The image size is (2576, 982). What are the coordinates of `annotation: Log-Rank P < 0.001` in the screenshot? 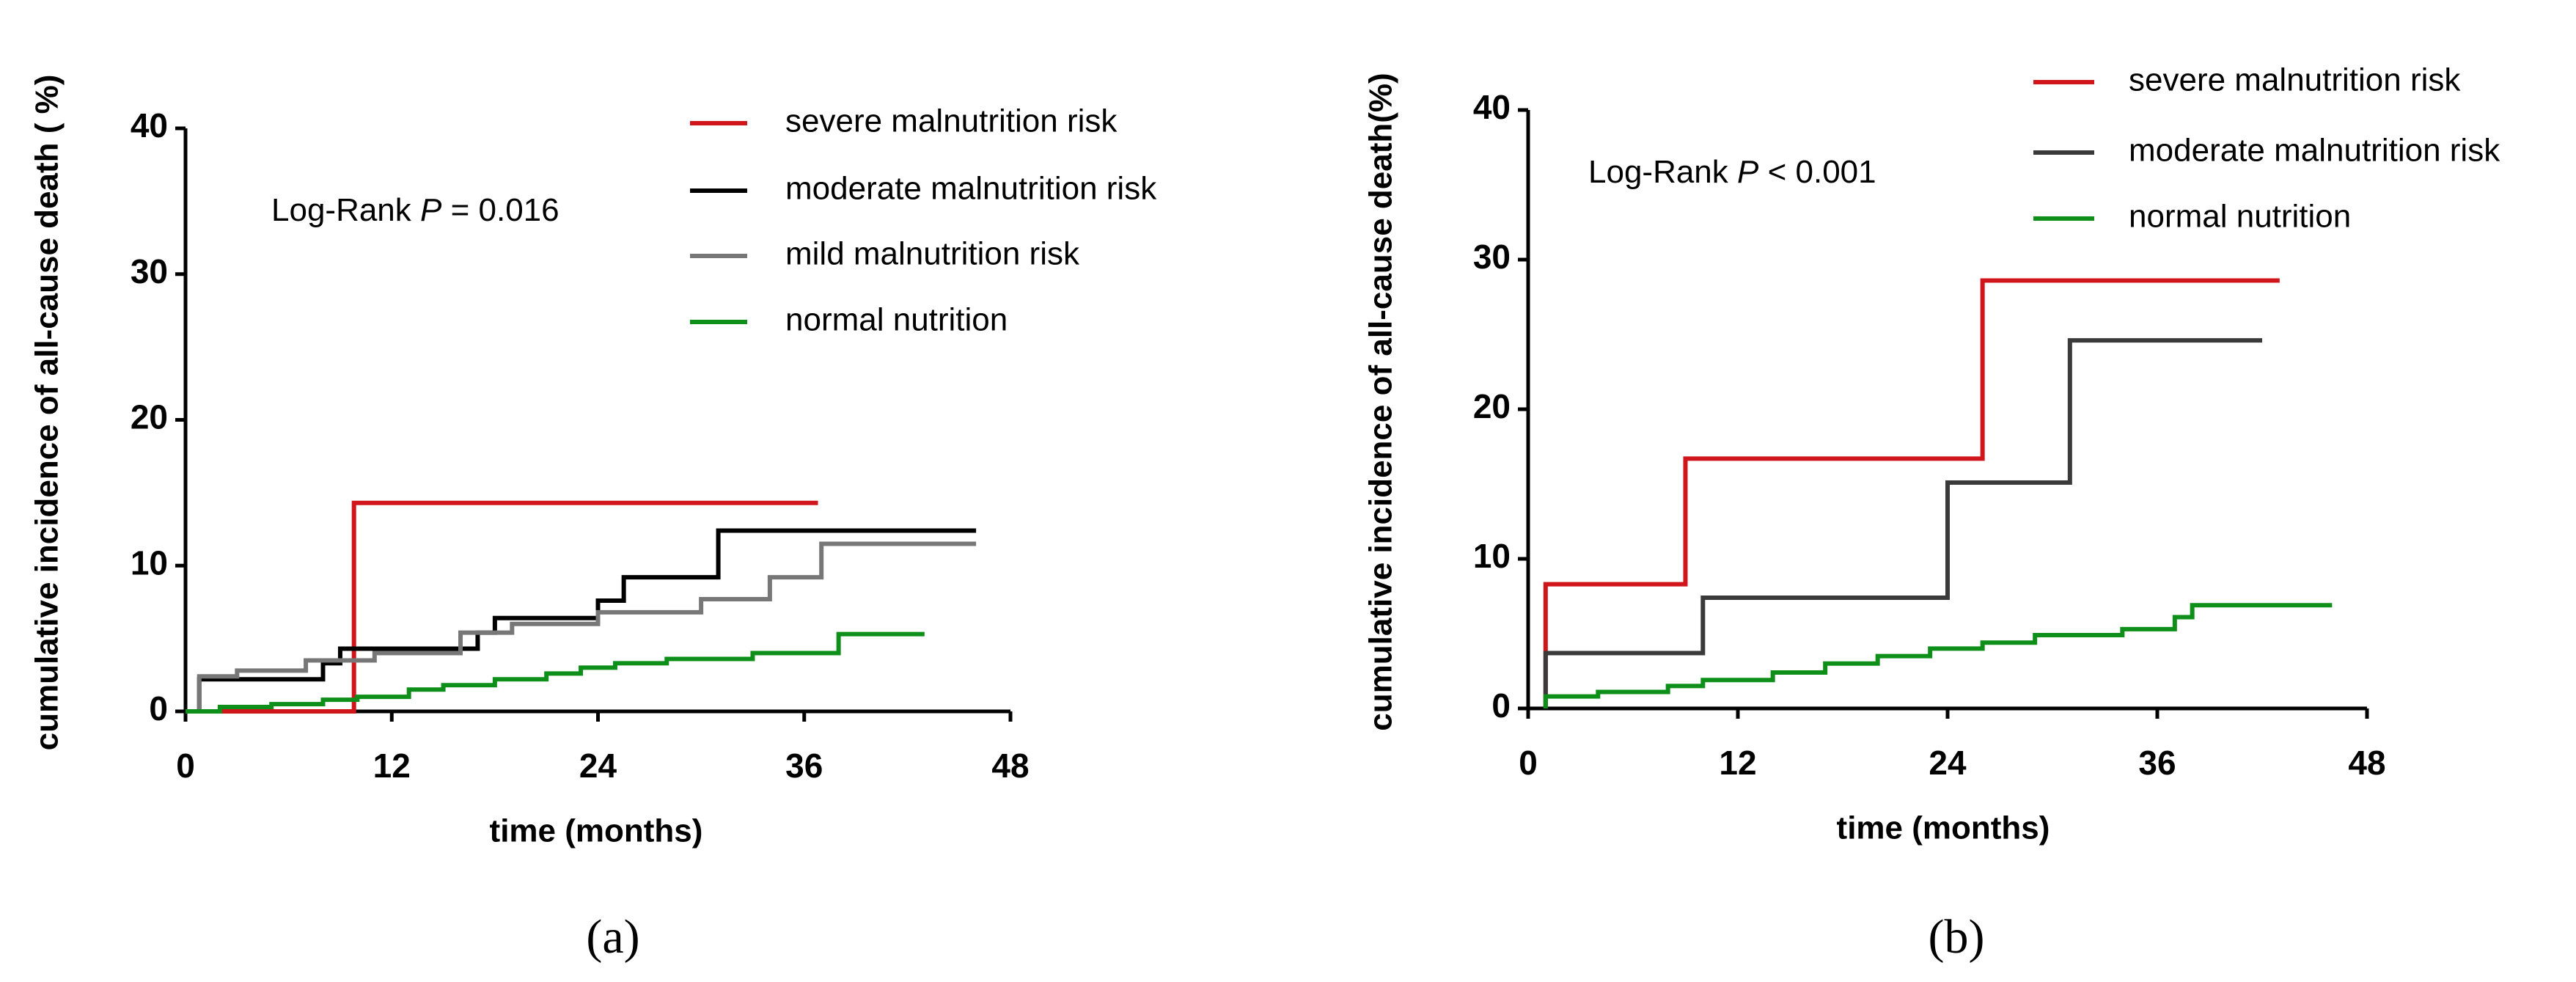 It's located at (1732, 172).